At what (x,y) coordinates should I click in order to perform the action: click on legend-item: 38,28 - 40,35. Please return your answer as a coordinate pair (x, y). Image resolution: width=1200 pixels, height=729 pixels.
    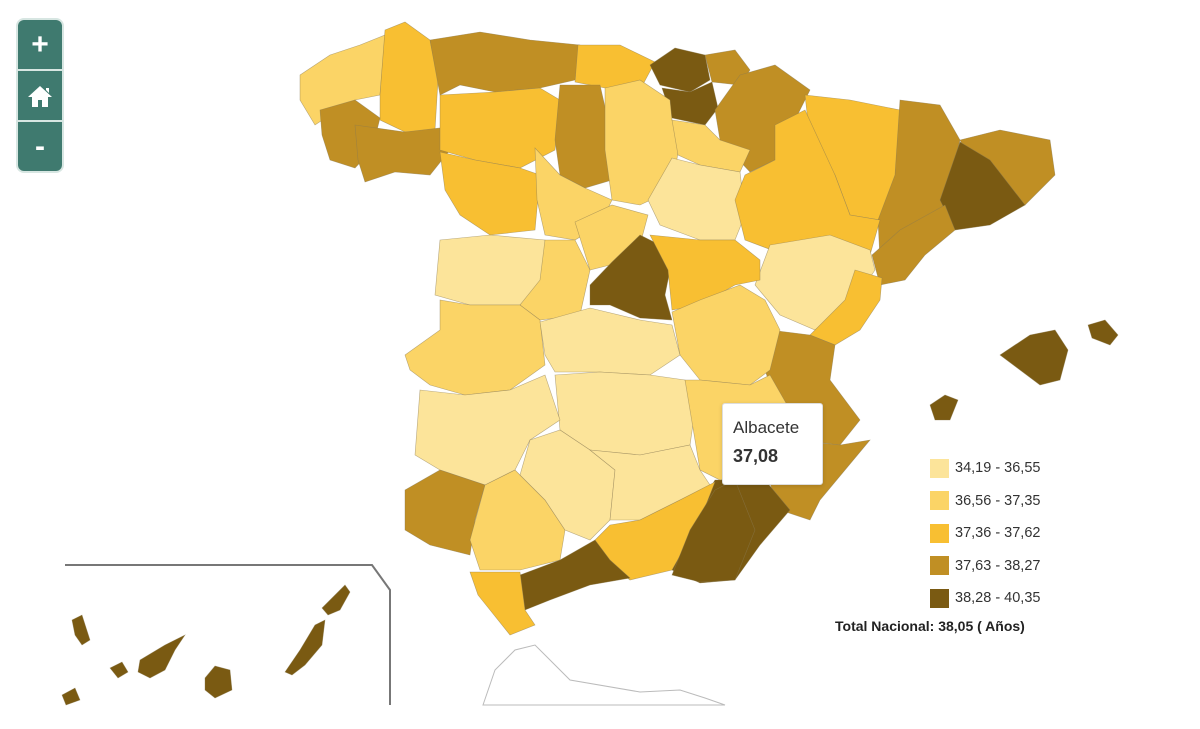
    Looking at the image, I should click on (985, 598).